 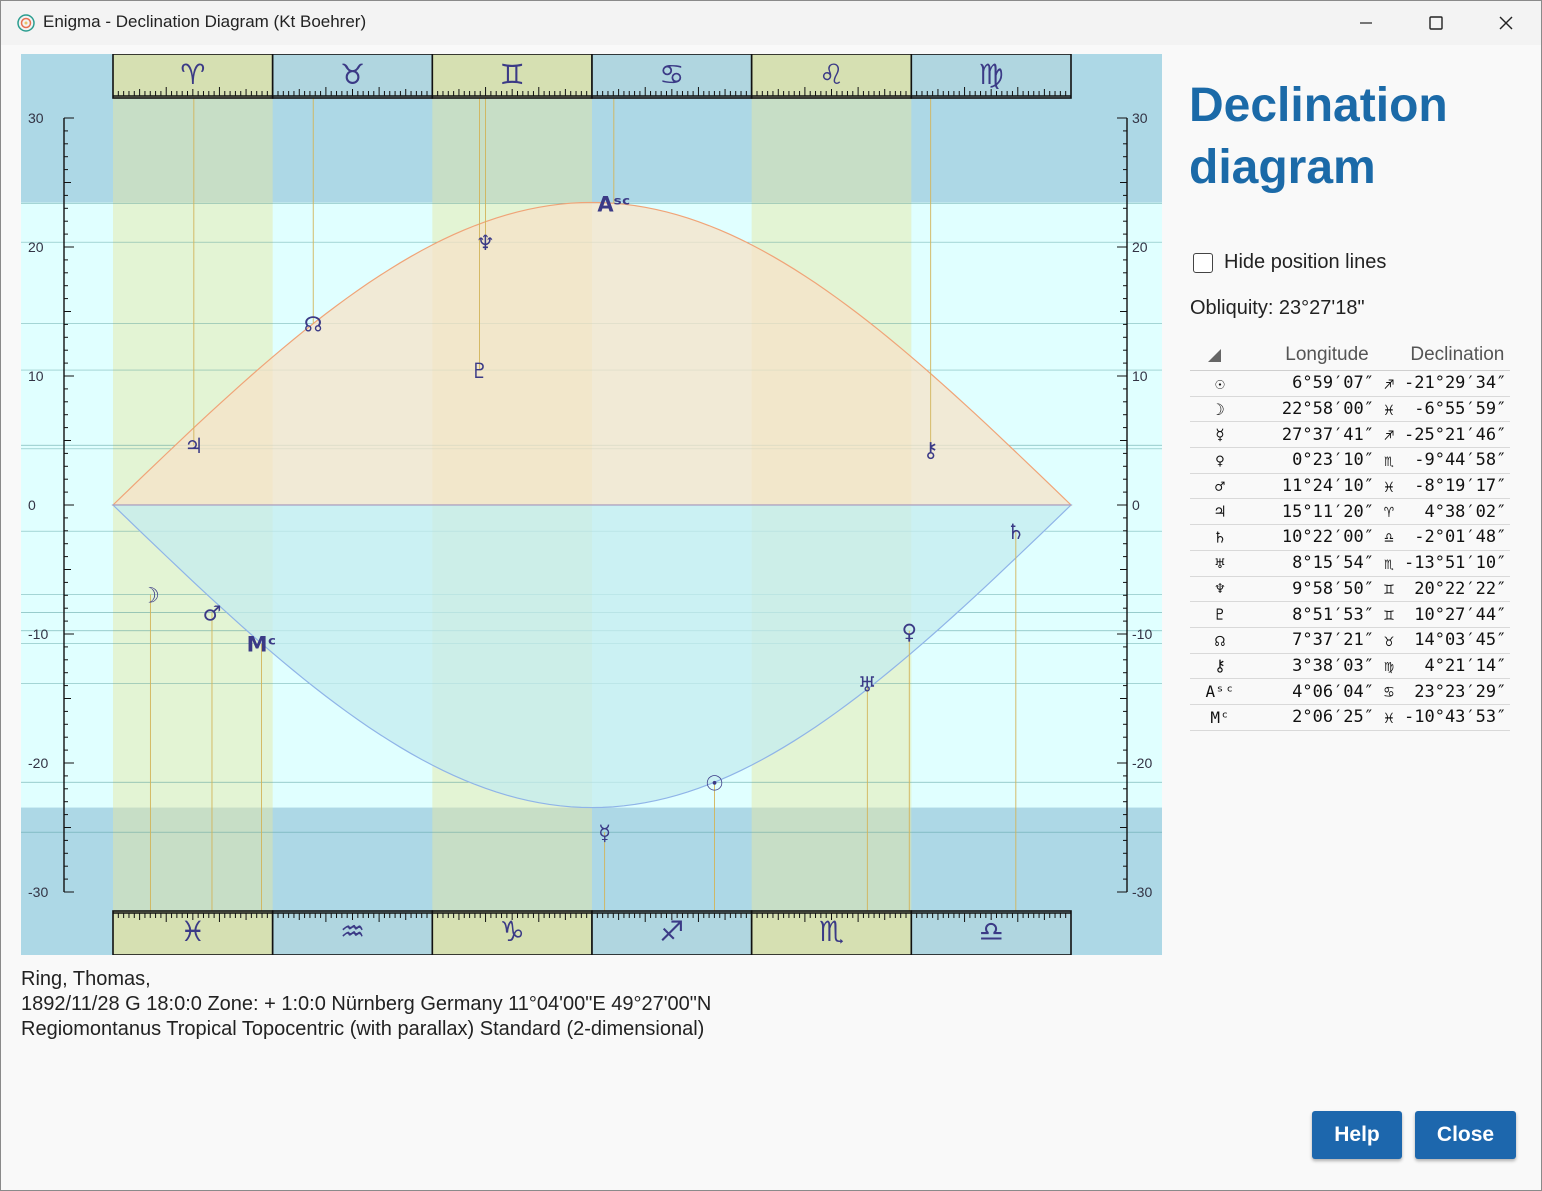 I want to click on position-declination: 14°03′45″, so click(x=1457, y=640).